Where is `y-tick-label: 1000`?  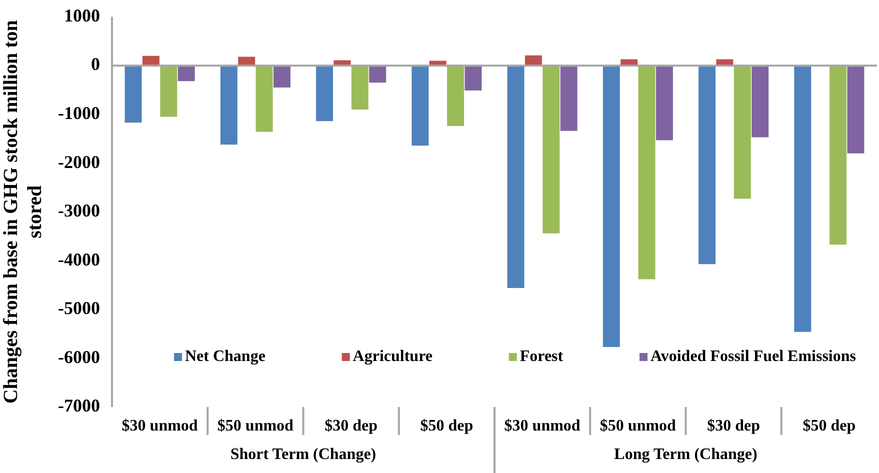
y-tick-label: 1000 is located at coordinates (82, 15).